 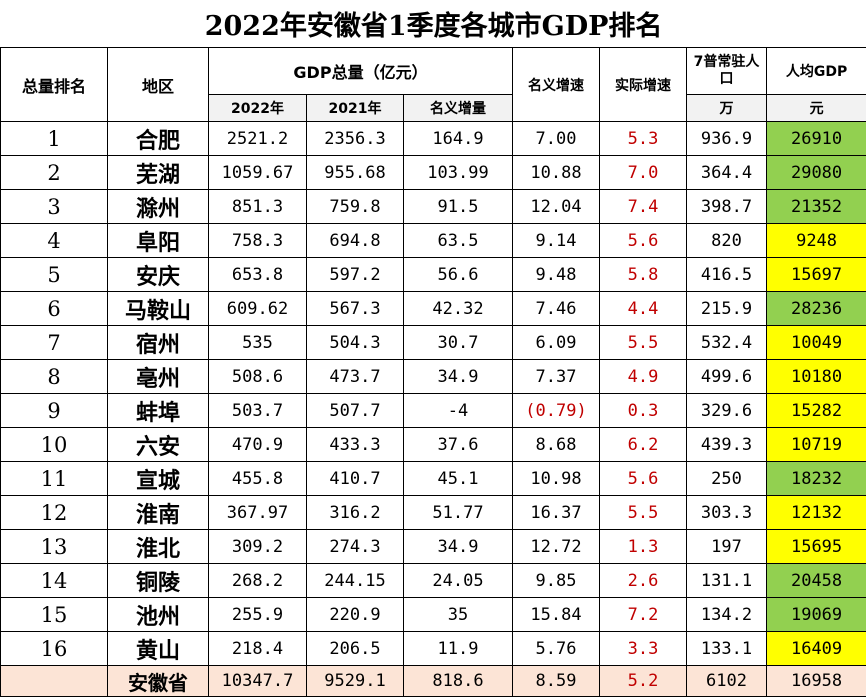 I want to click on total-nominal-increase: 818.6, so click(x=458, y=681).